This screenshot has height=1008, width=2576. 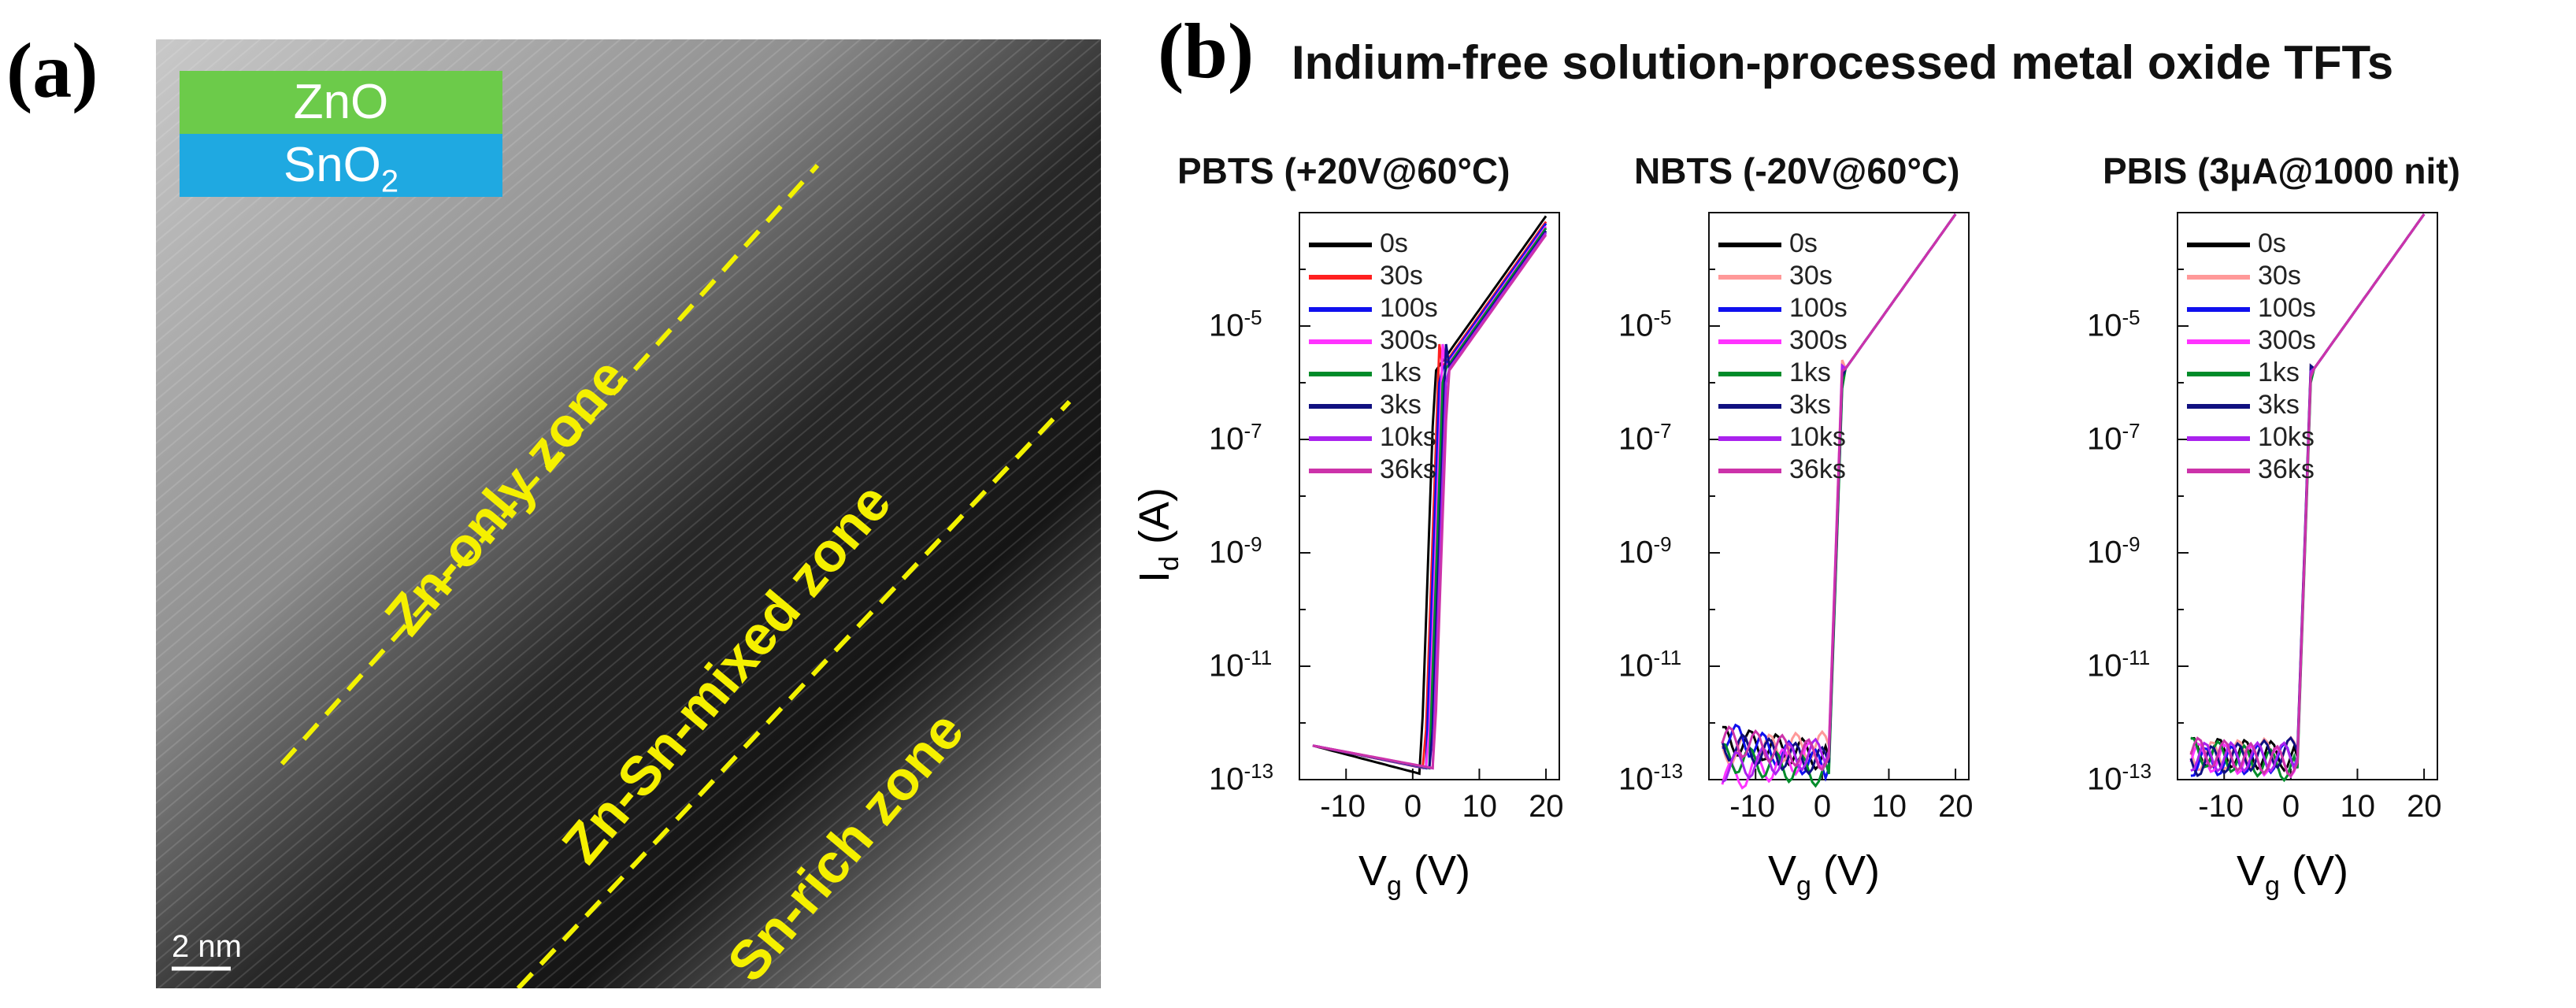 I want to click on x-tick-label: 10, so click(x=1479, y=806).